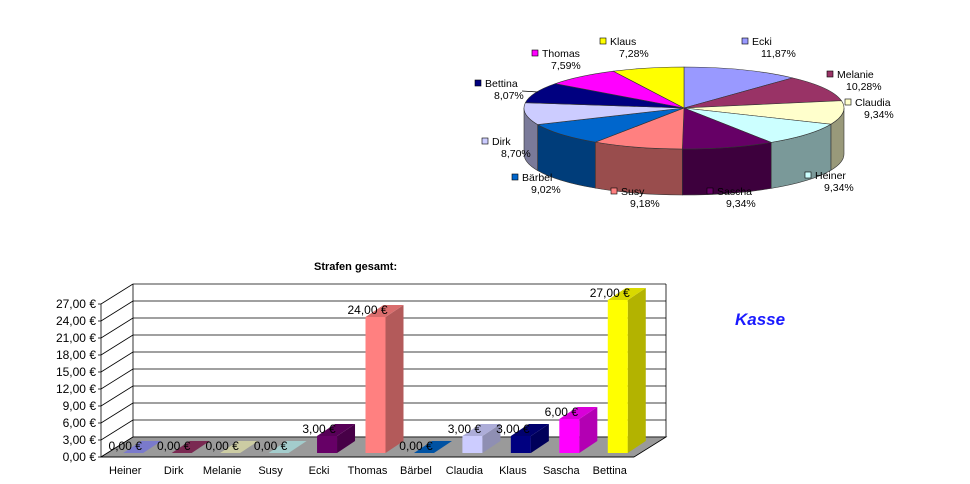  Describe the element at coordinates (465, 471) in the screenshot. I see `x-tick-label: Claudia` at that location.